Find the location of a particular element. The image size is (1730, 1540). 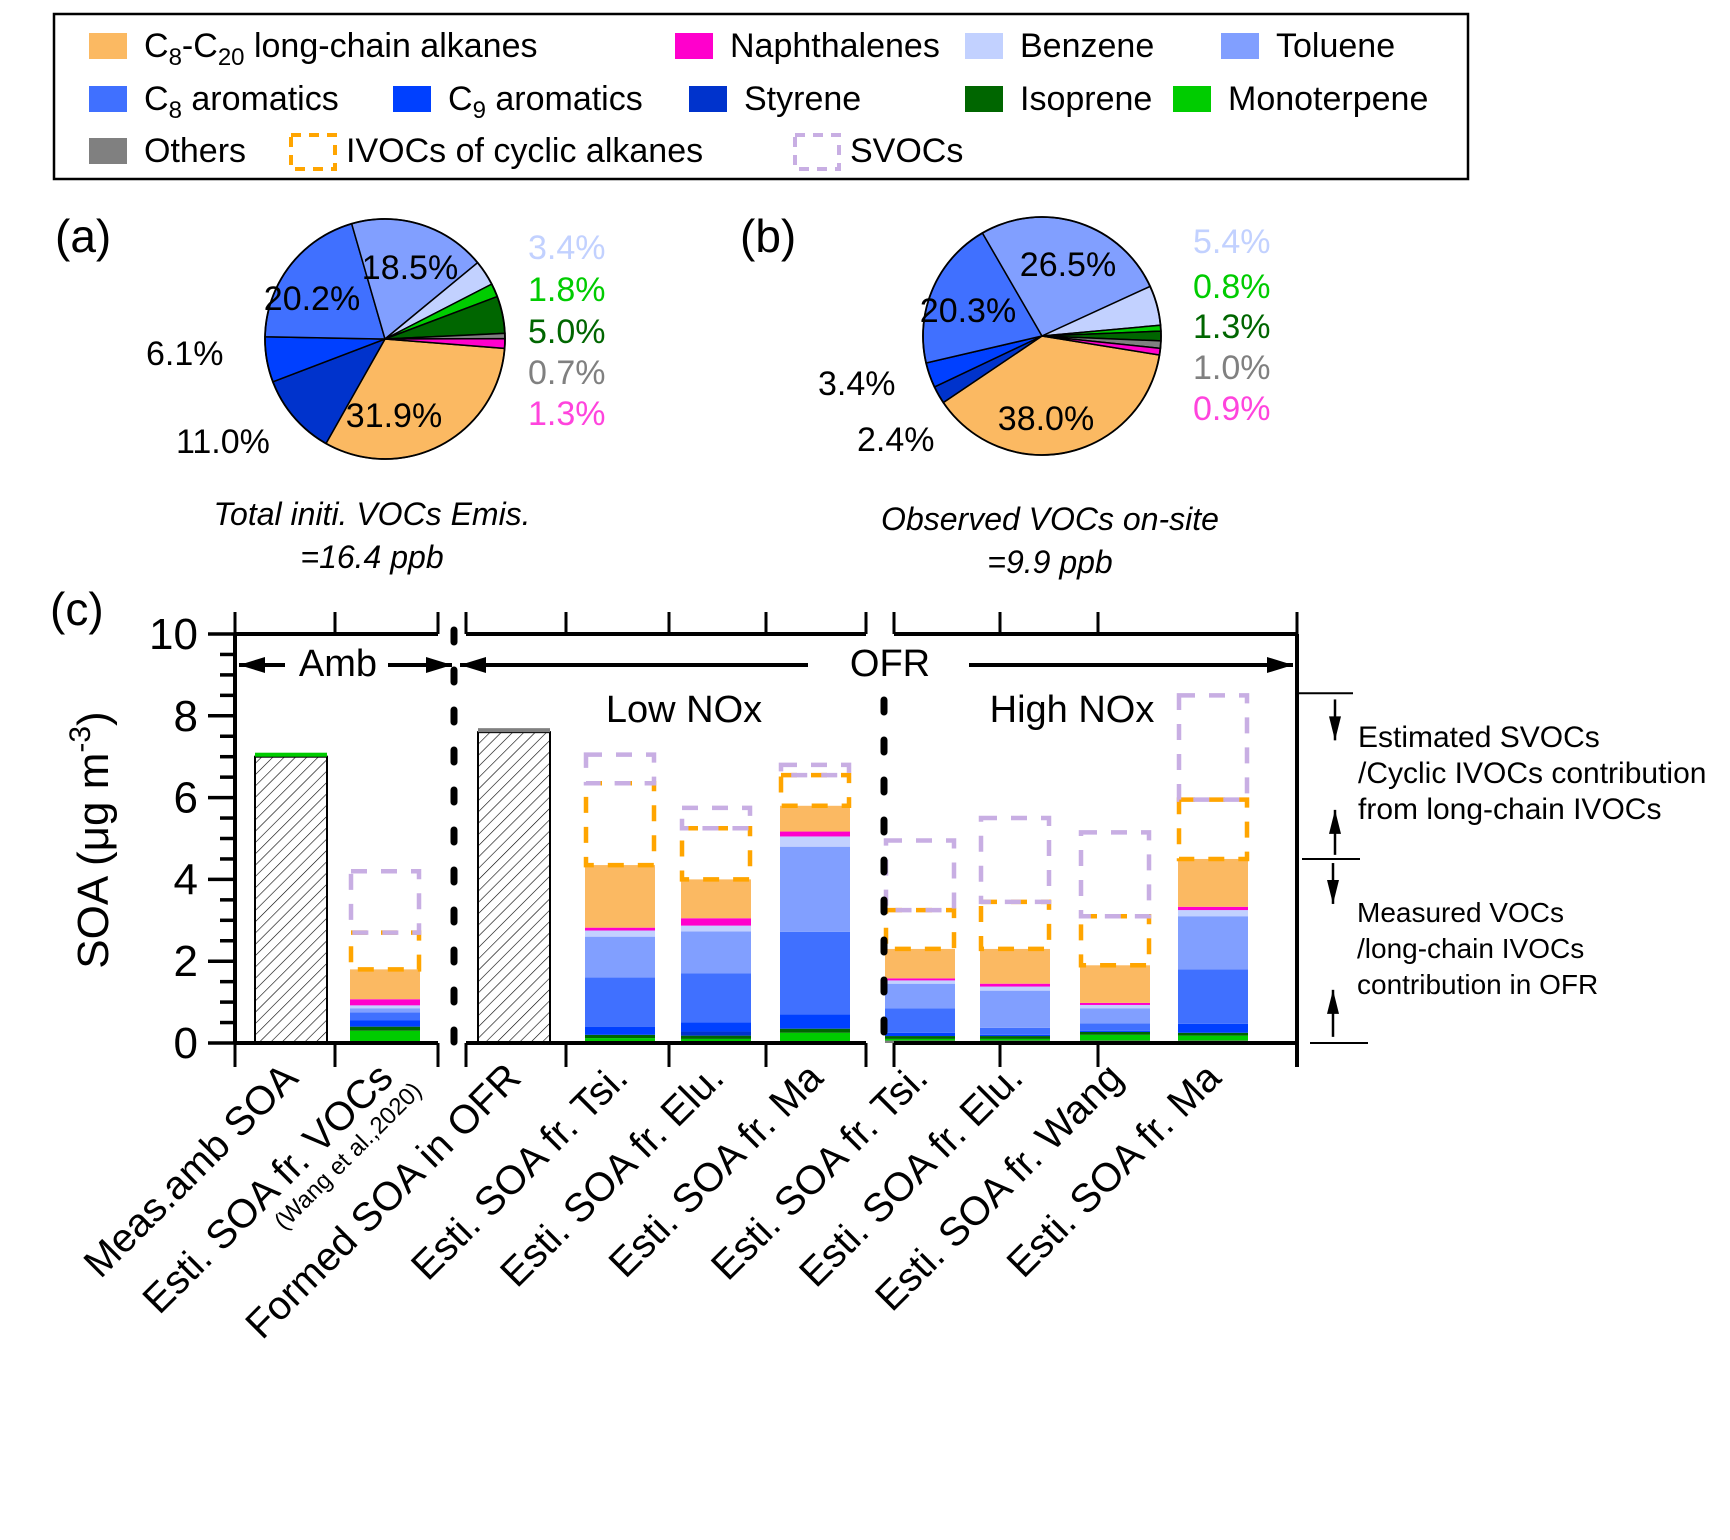

bars is located at coordinates (752, 868).